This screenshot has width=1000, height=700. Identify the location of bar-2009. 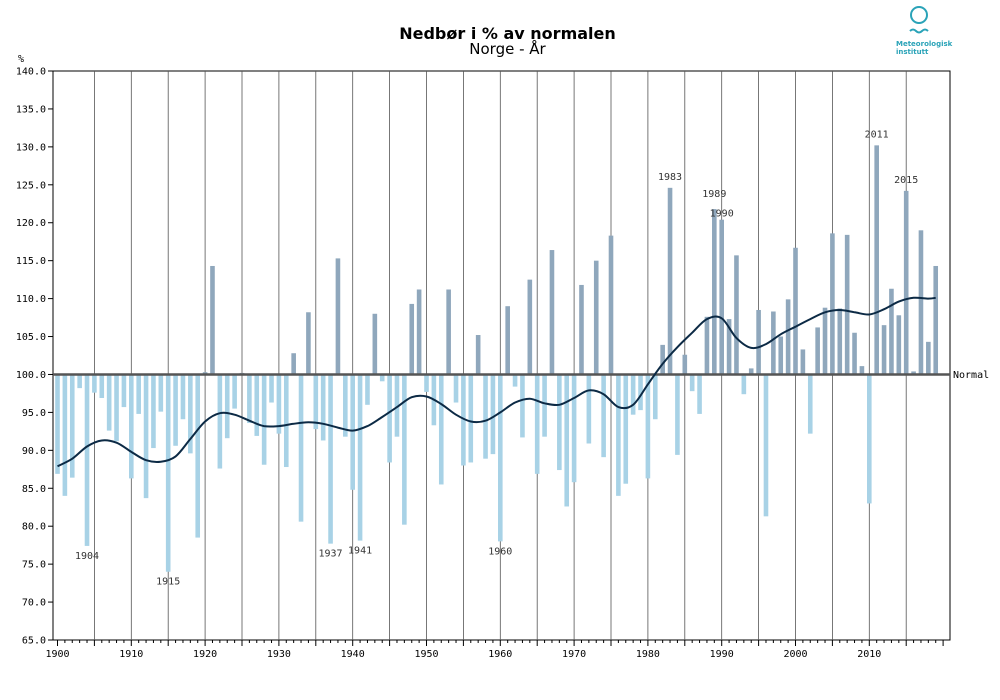
(862, 370).